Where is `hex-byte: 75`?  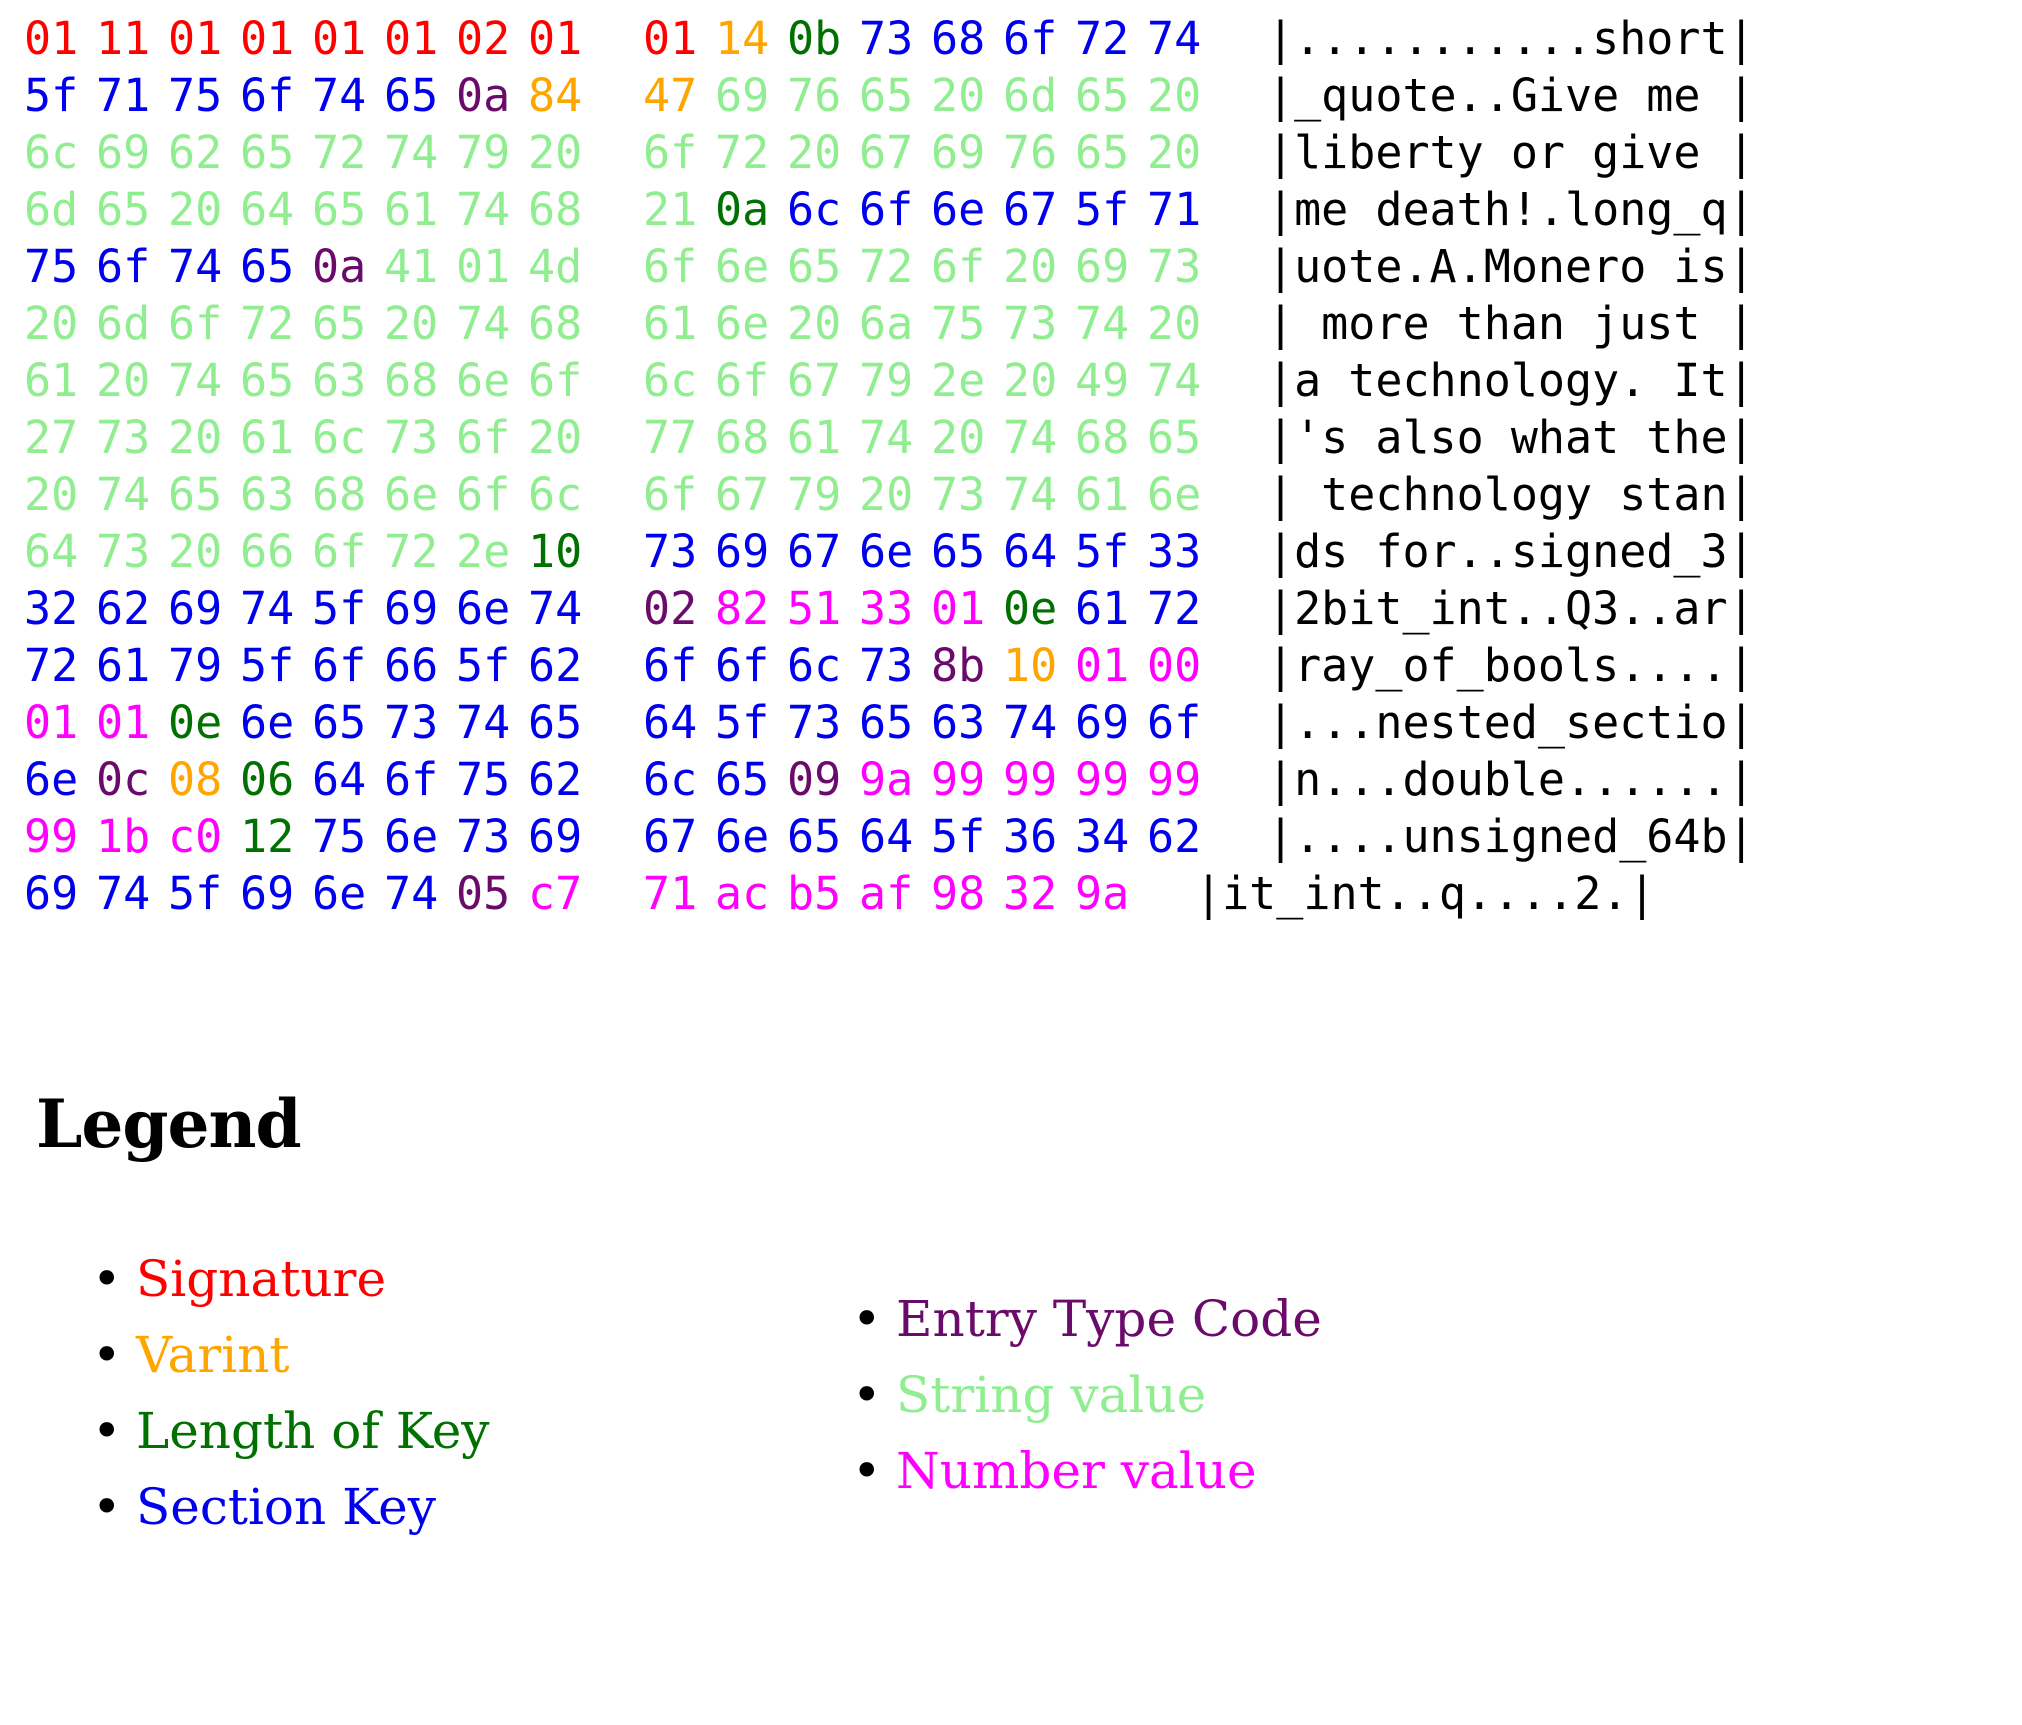 hex-byte: 75 is located at coordinates (339, 836).